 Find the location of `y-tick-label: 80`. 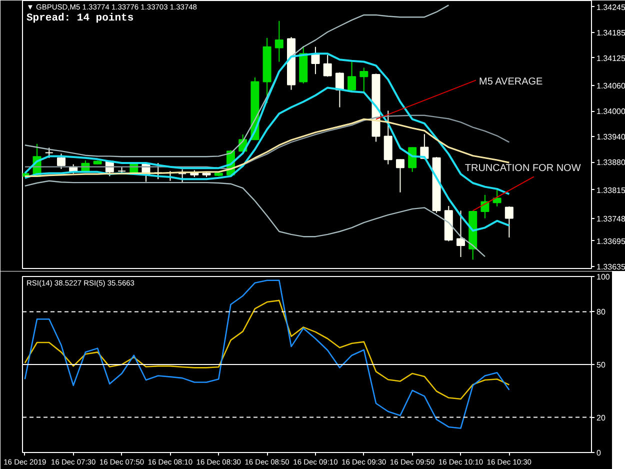

y-tick-label: 80 is located at coordinates (601, 312).